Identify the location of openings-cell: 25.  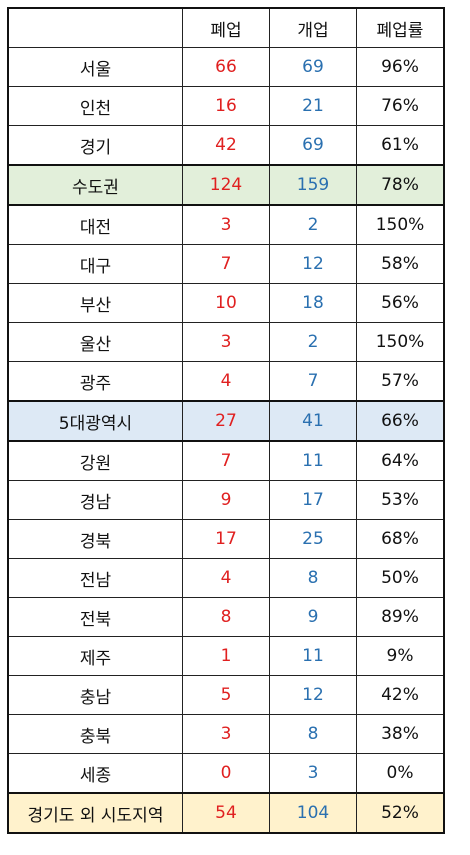
(313, 539).